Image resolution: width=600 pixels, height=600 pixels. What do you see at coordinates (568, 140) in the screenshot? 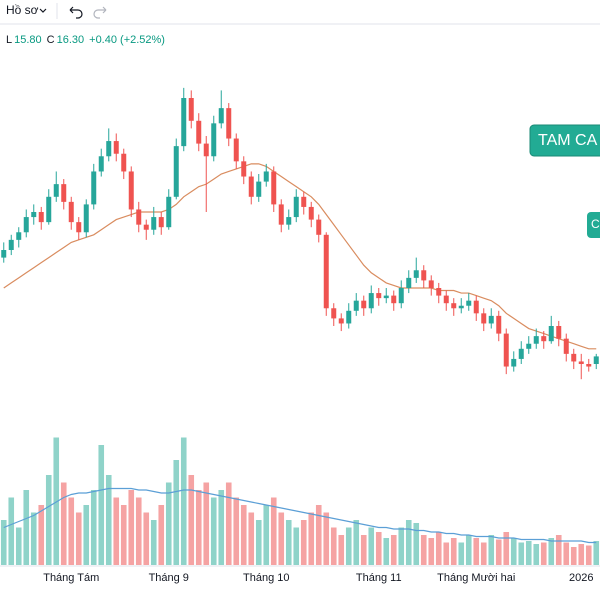
I see `badge-text: TAM CA` at bounding box center [568, 140].